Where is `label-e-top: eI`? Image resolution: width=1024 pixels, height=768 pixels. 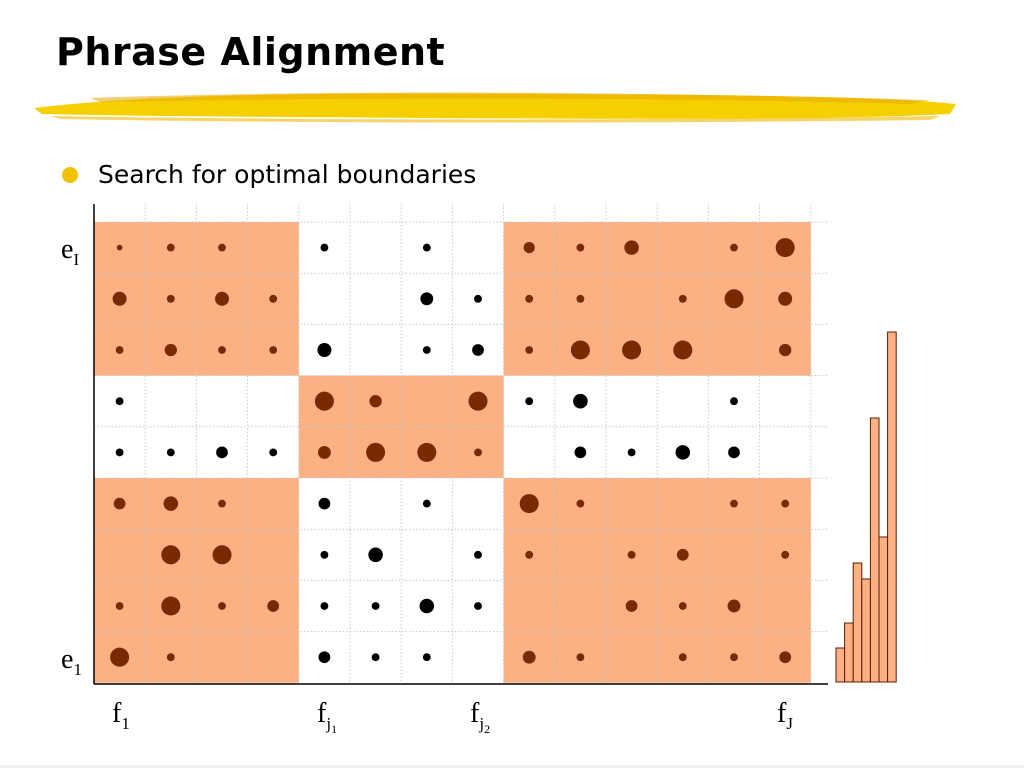
label-e-top: eI is located at coordinates (70, 251).